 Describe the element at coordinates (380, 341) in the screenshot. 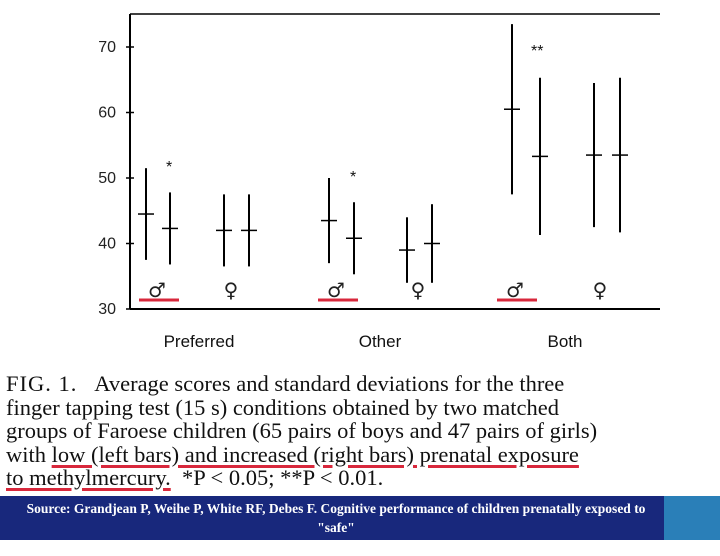

I see `group-label-other: Other` at that location.